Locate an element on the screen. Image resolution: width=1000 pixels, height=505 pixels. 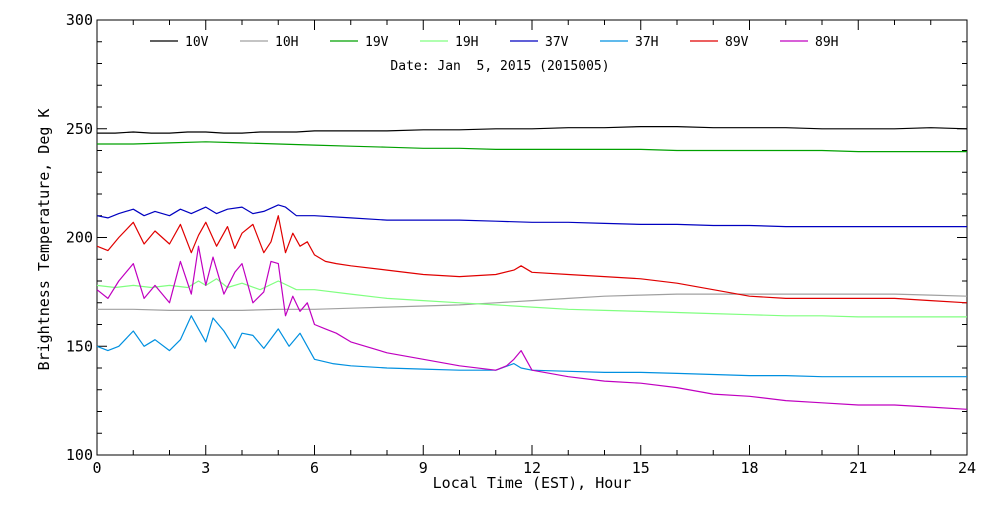
series-line-37v is located at coordinates (531, 216).